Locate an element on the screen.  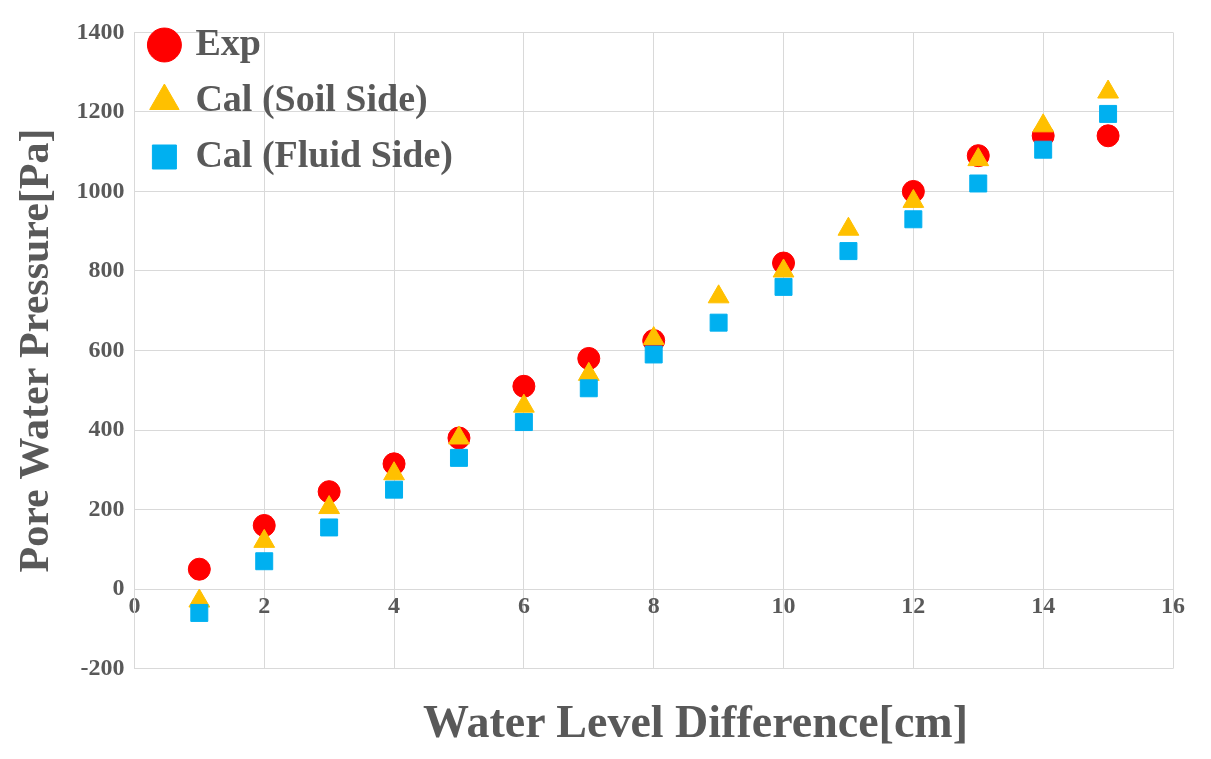
legend-label: Cal (Soil Side) is located at coordinates (311, 98).